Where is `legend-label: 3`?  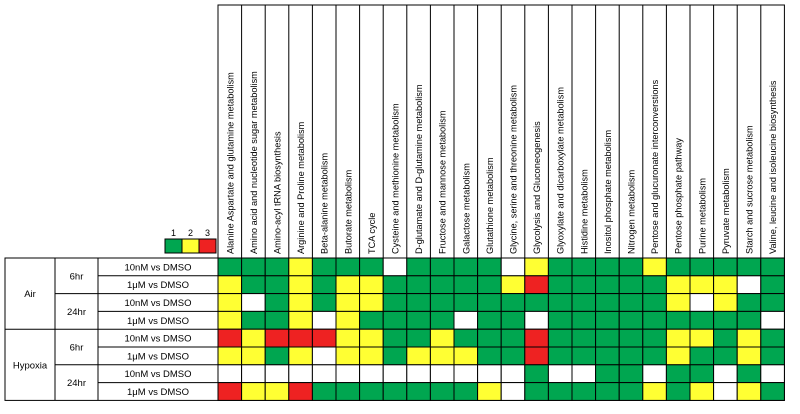
legend-label: 3 is located at coordinates (207, 233).